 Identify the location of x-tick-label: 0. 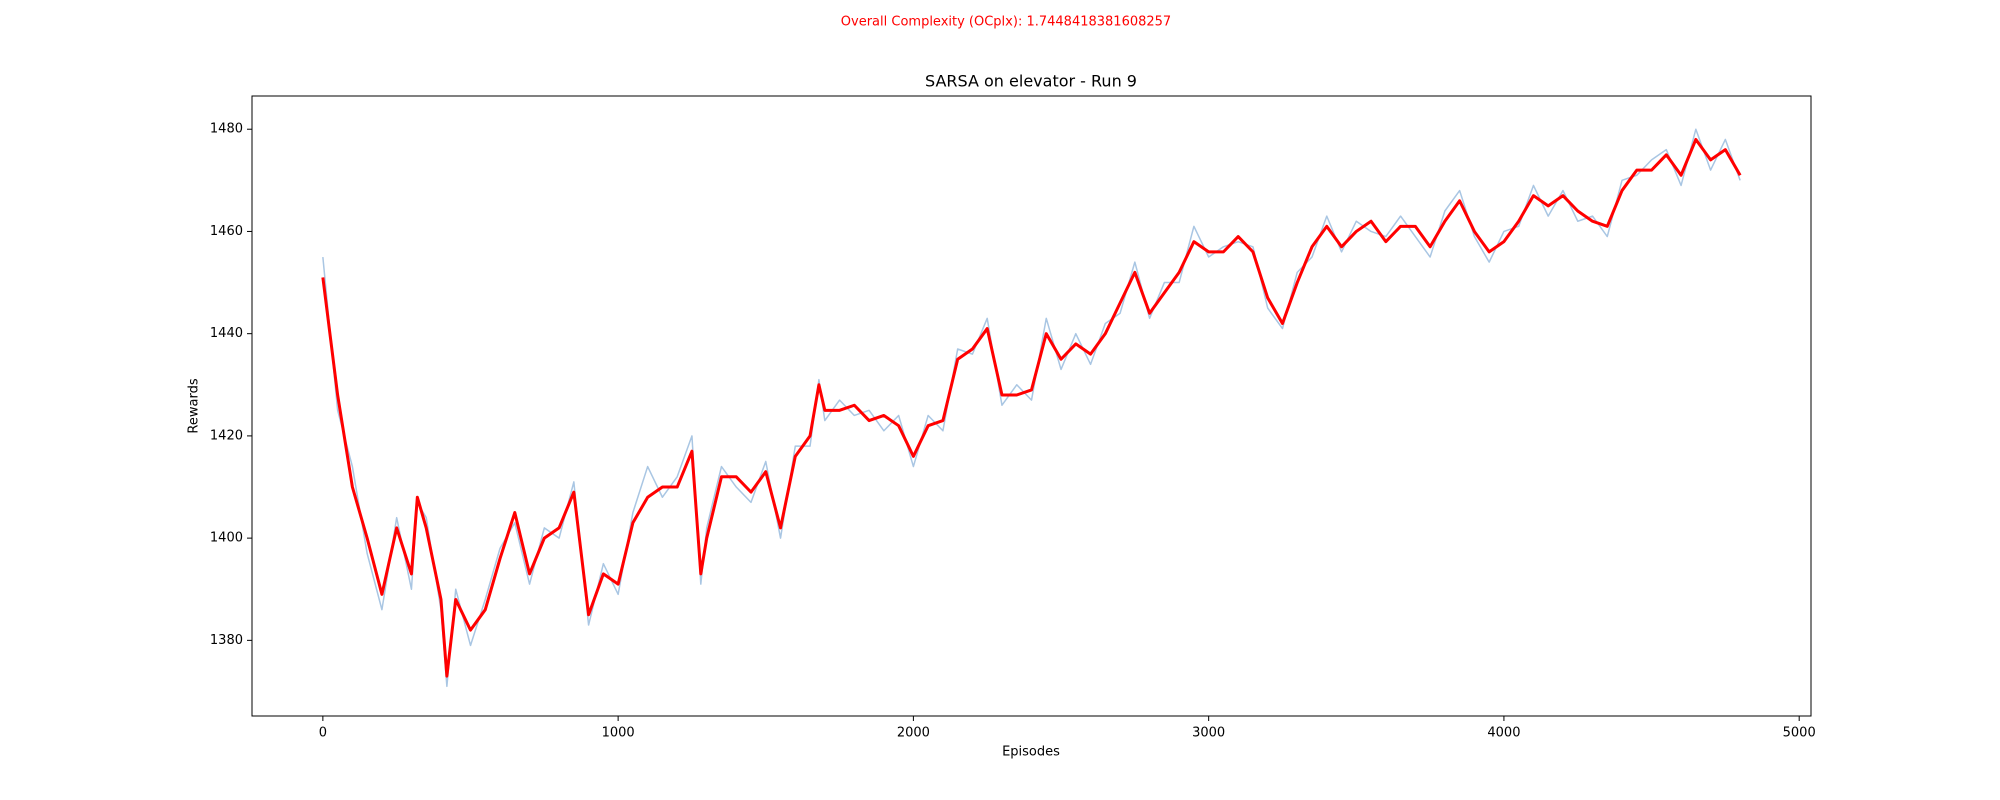
(323, 733).